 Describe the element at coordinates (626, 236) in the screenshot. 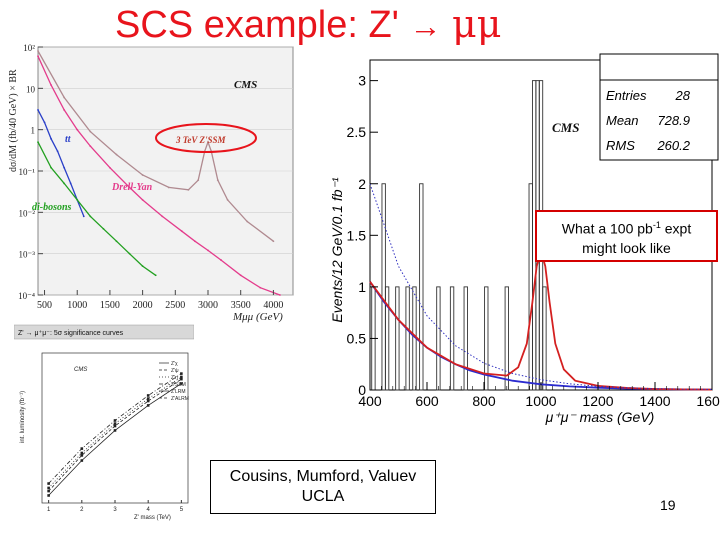

I see `annotation-box: What a 100 pb-1 expt might look like` at that location.